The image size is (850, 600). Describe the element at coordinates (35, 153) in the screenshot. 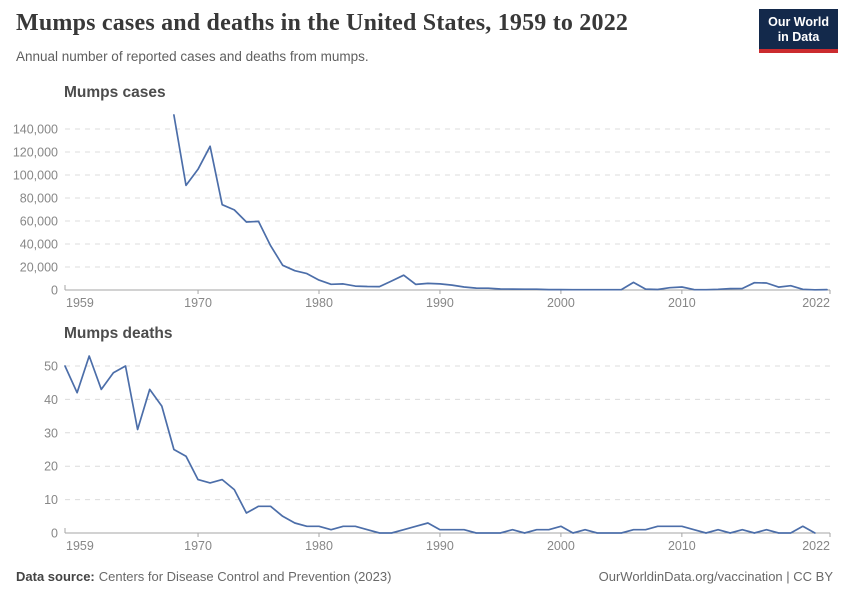

I see `svg-text: 120,000` at that location.